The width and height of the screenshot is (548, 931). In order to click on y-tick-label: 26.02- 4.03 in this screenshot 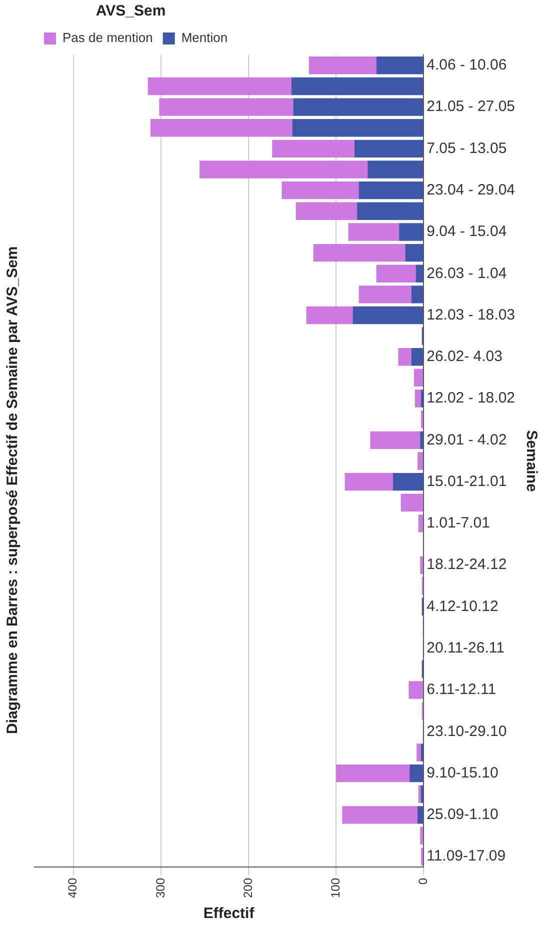, I will do `click(464, 357)`.